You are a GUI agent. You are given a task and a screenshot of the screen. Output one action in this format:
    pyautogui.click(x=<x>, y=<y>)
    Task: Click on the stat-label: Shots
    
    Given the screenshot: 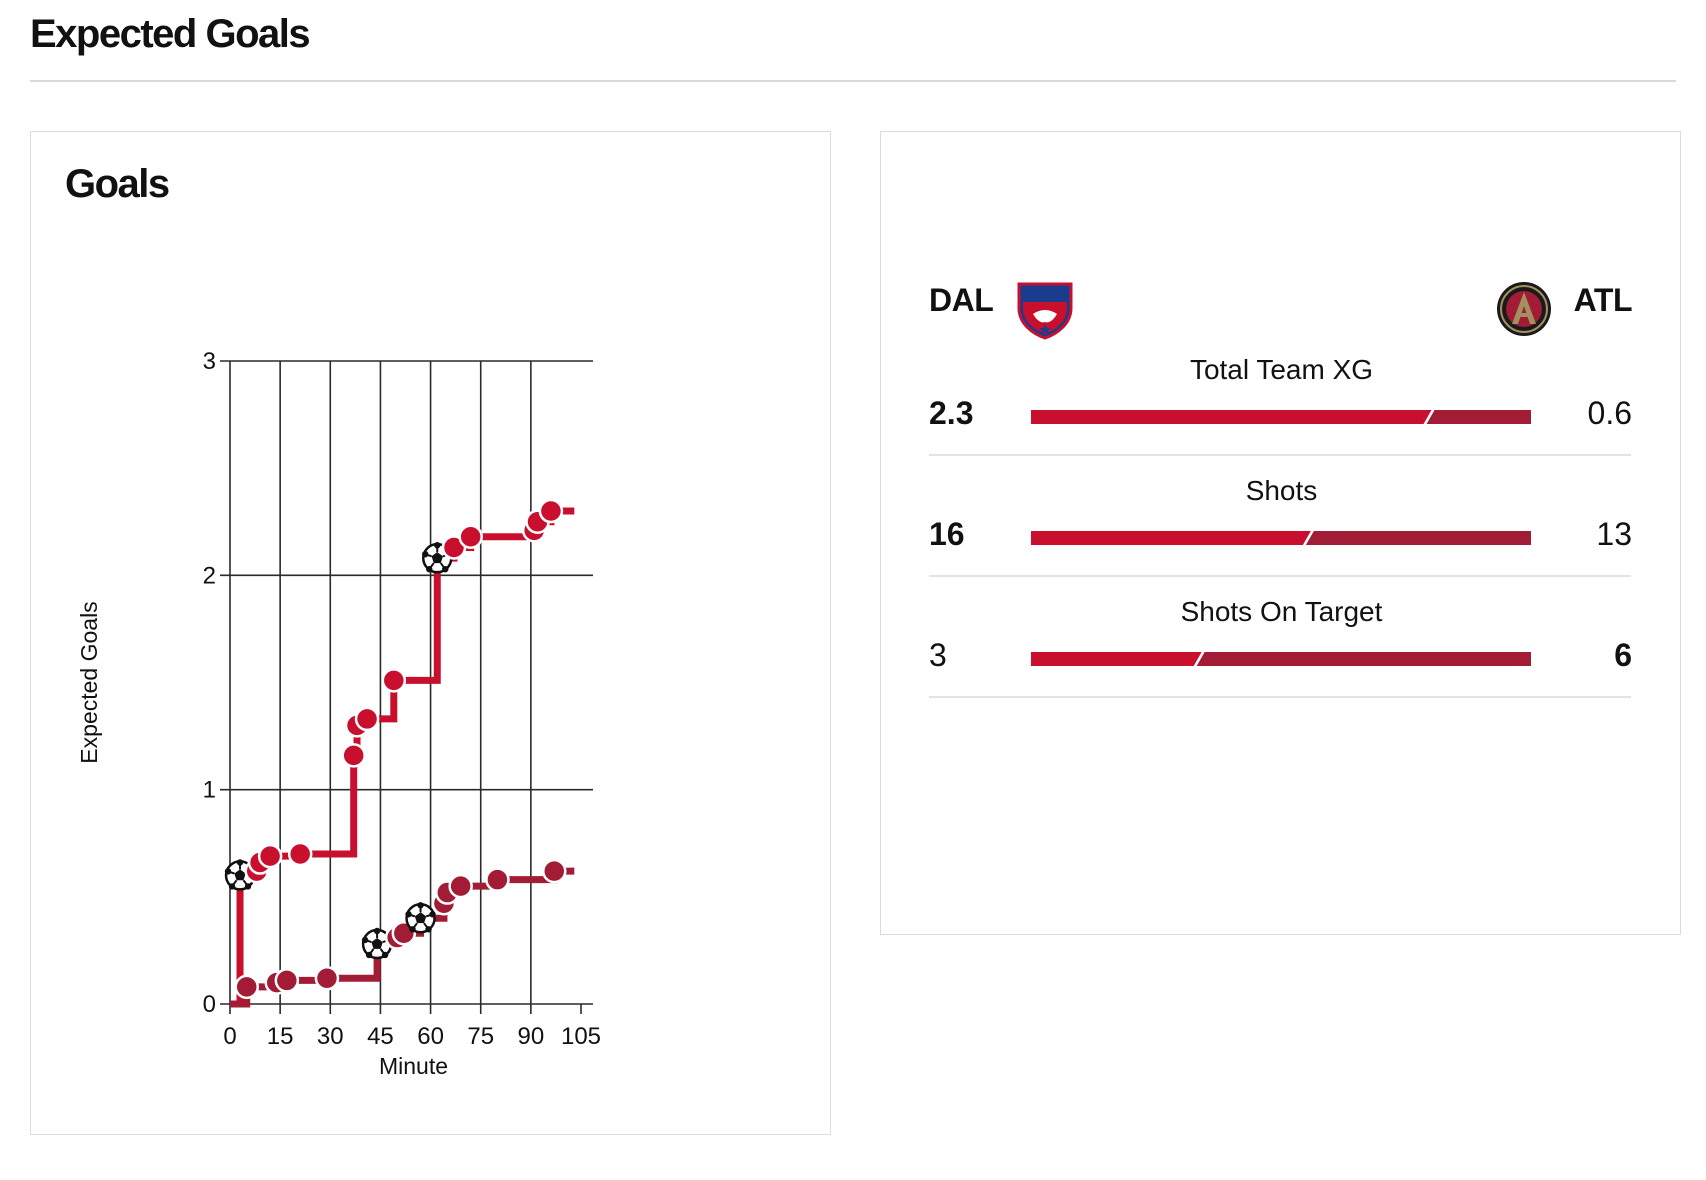 What is the action you would take?
    pyautogui.click(x=1281, y=490)
    